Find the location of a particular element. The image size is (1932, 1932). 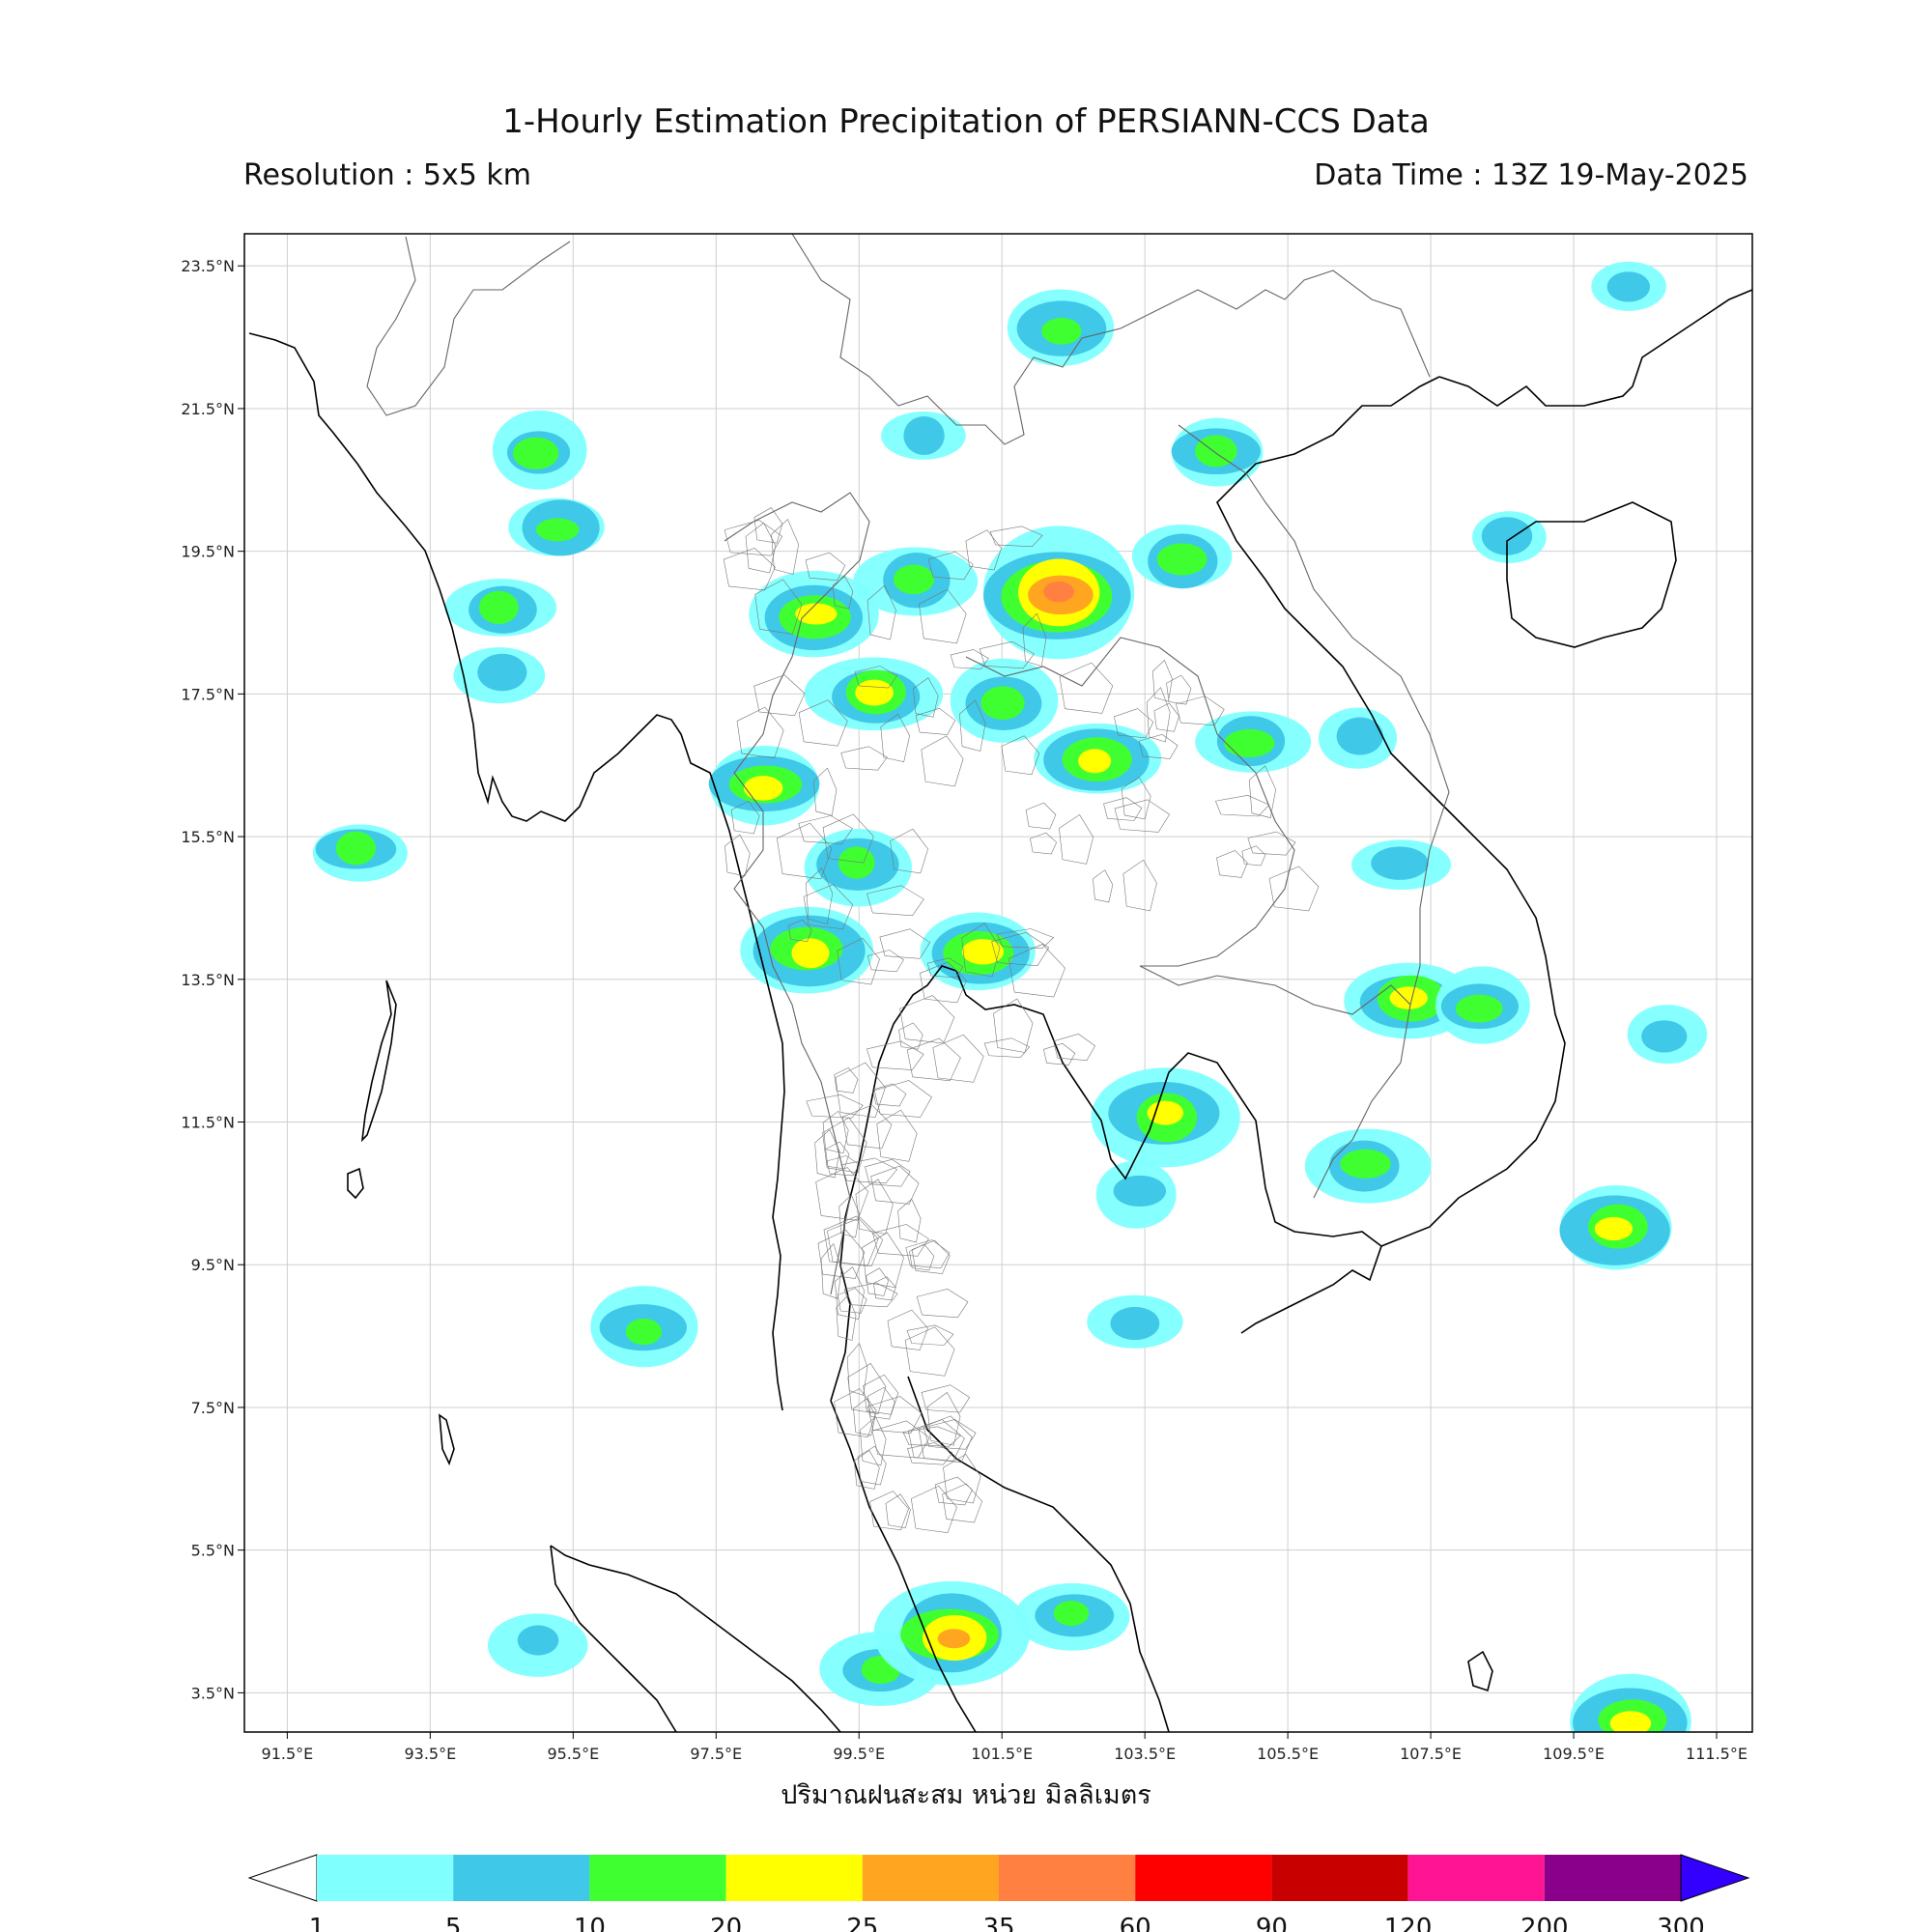

lon-tick-label: 91.5°E is located at coordinates (288, 1754).